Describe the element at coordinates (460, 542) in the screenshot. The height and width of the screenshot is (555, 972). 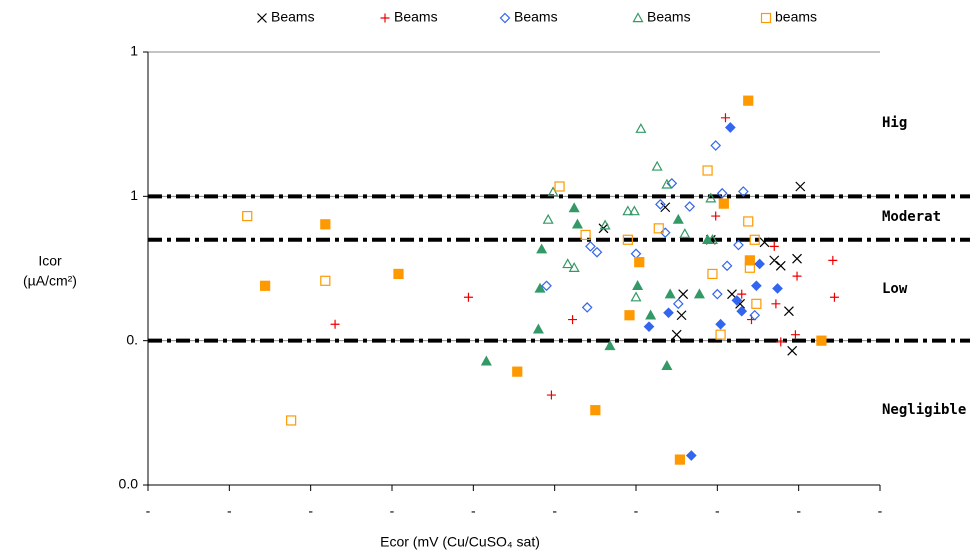
I see `x-axis-label: Ecor (mV (Cu/CuSO₄ sat)` at that location.